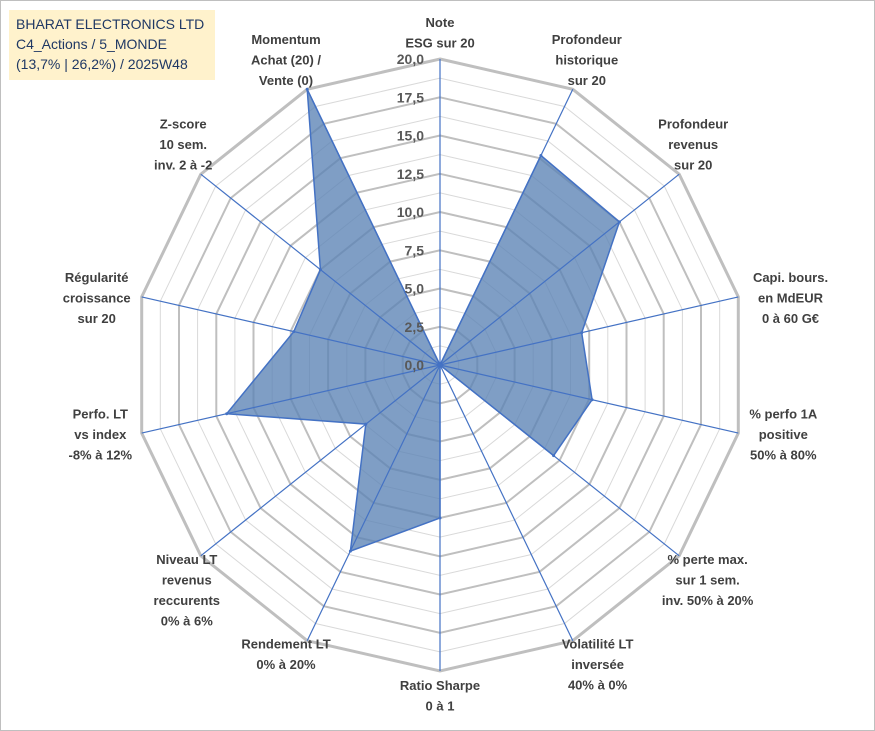 The height and width of the screenshot is (731, 875). I want to click on category-label-line: 40% à 0%, so click(598, 685).